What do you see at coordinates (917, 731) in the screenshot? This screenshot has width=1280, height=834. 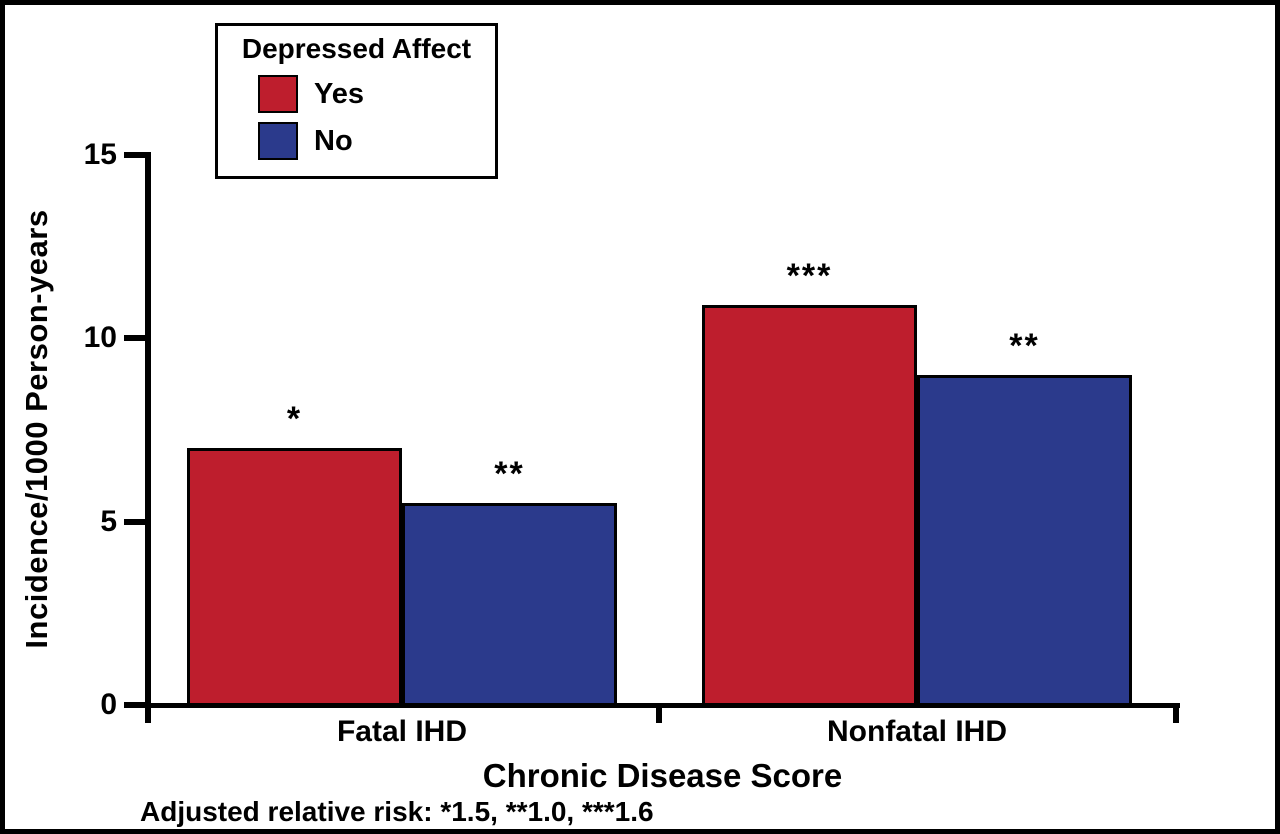 I see `category-label-1: Nonfatal IHD` at bounding box center [917, 731].